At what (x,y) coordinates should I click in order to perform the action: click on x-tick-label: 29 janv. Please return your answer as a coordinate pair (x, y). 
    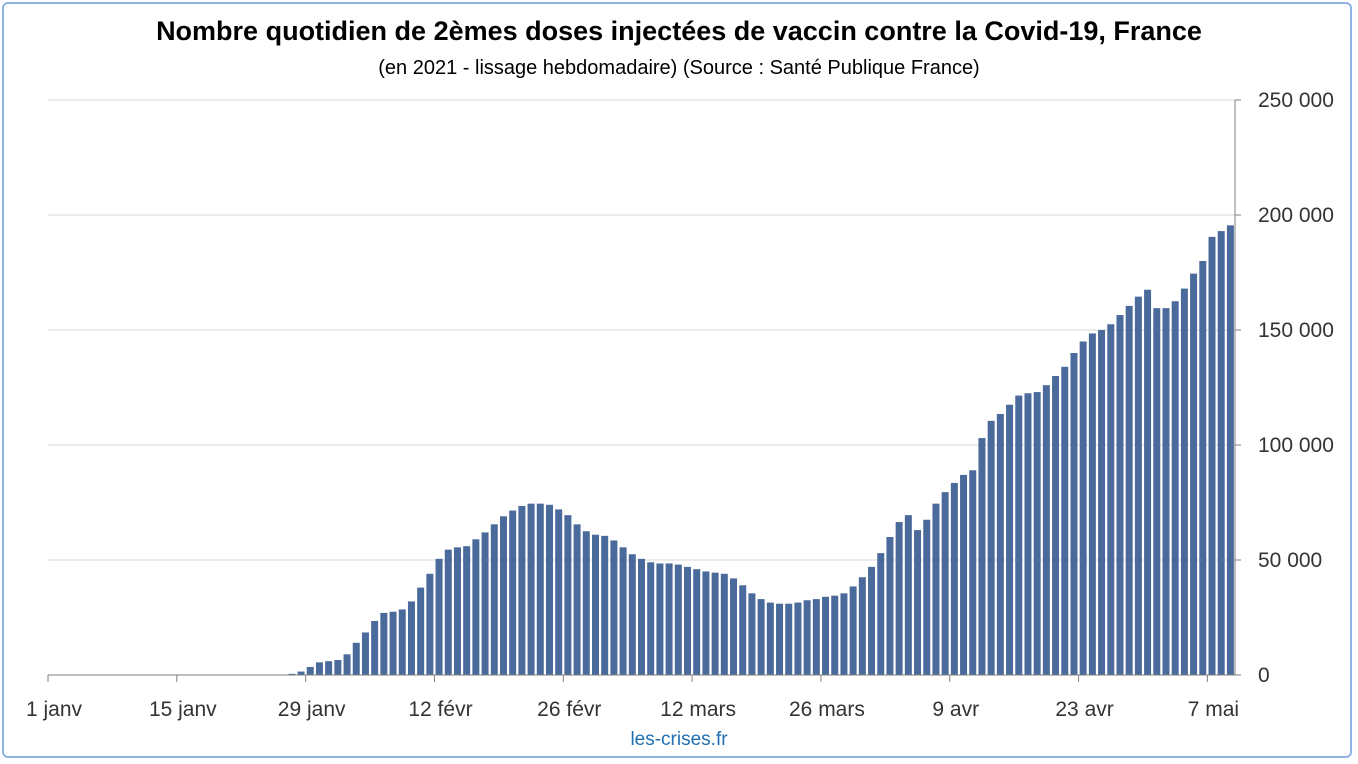
    Looking at the image, I should click on (312, 709).